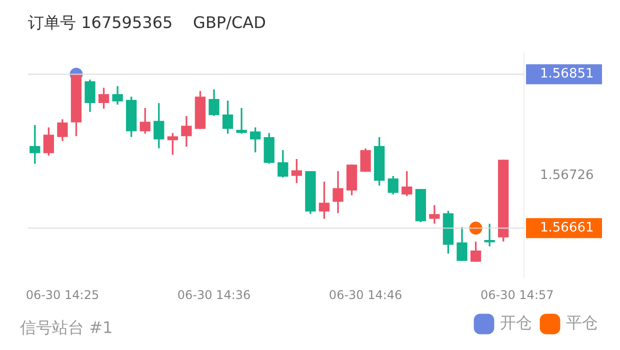 The image size is (620, 350). I want to click on legend-label: 开仓, so click(516, 322).